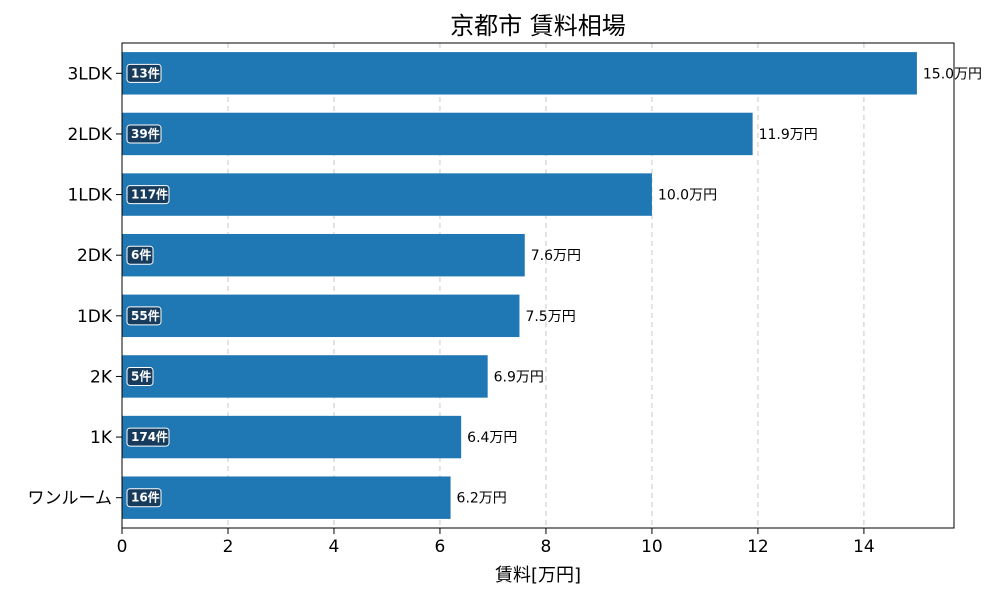 This screenshot has height=600, width=1000. Describe the element at coordinates (95, 256) in the screenshot. I see `y-tick-label: 2DK` at that location.